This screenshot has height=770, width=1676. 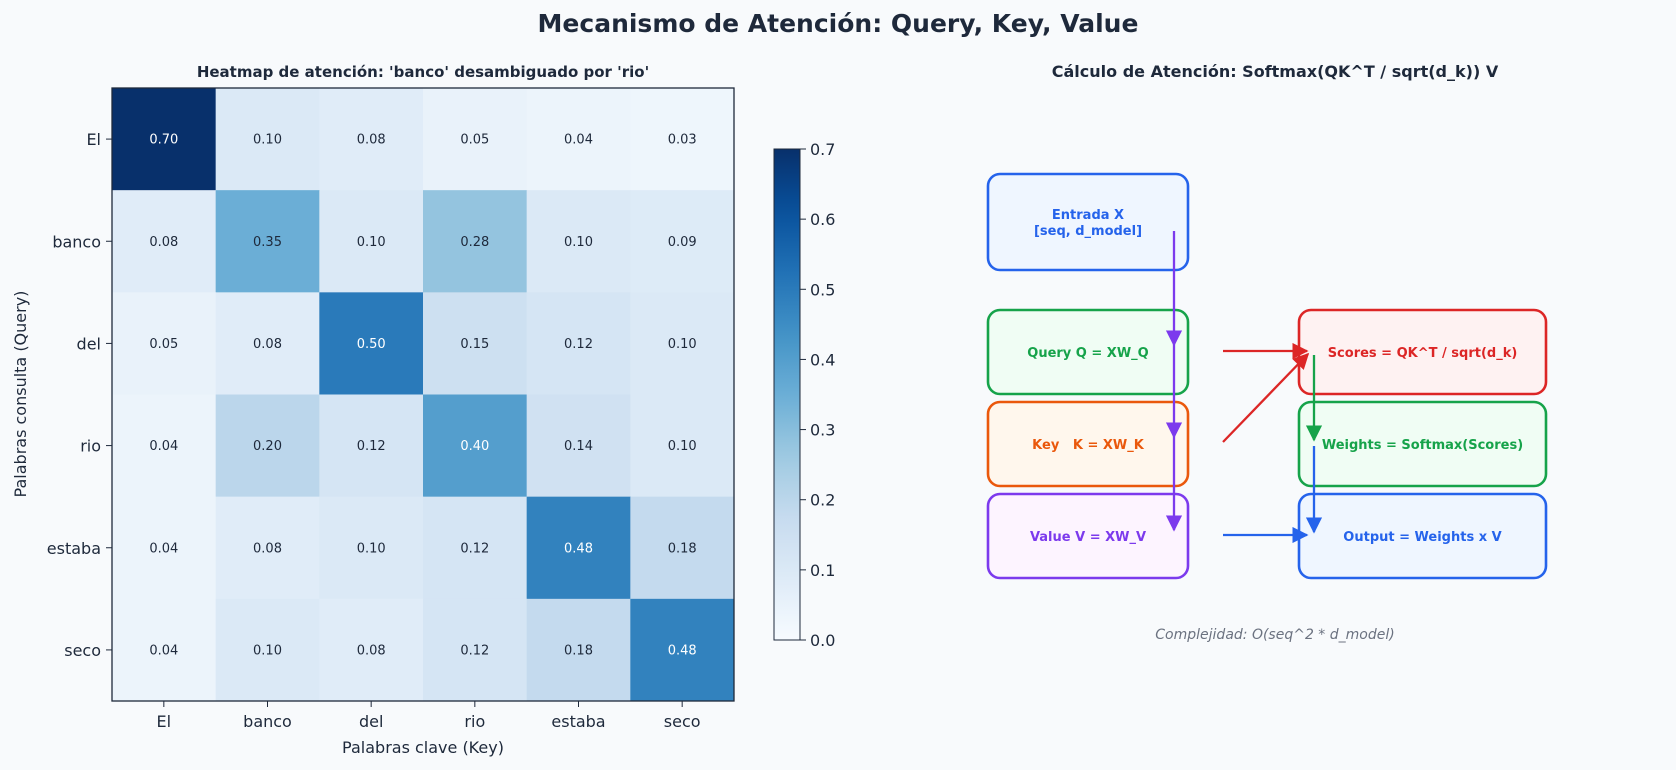 I want to click on weights-box: Weights = Softmax(Scores), so click(x=1422, y=444).